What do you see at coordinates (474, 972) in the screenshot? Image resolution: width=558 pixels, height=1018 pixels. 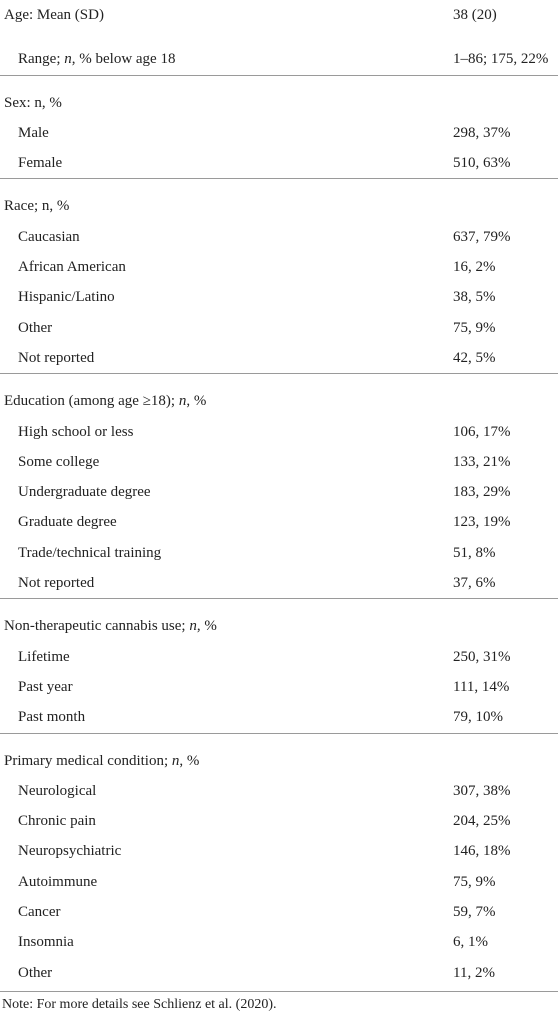 I see `row-value: 11, 2%` at bounding box center [474, 972].